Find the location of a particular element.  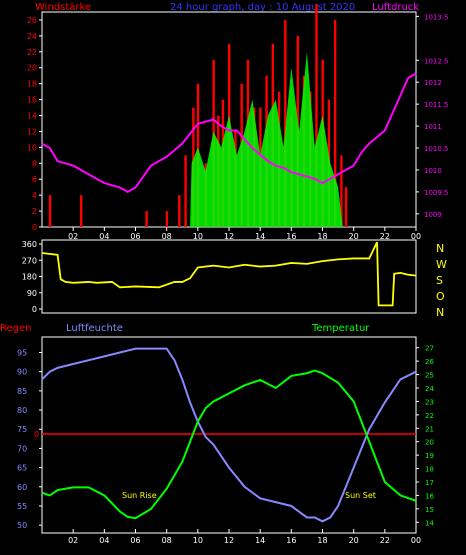

pressure-tick-label: 1010 is located at coordinates (433, 171).